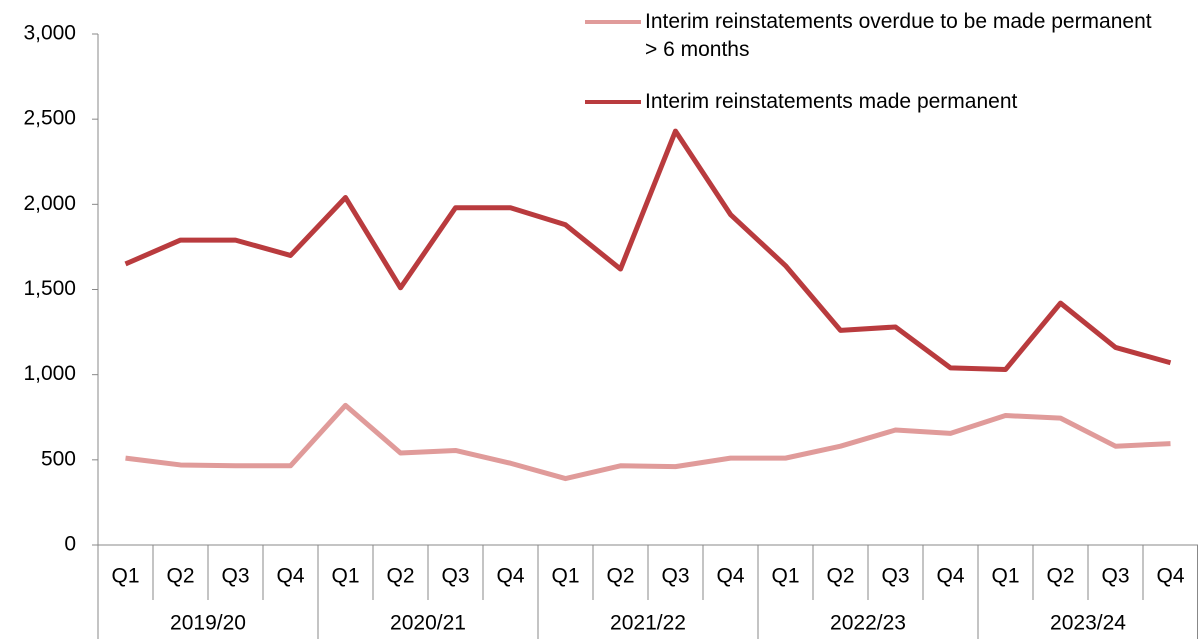 This screenshot has height=644, width=1198. Describe the element at coordinates (648, 442) in the screenshot. I see `series-line` at that location.